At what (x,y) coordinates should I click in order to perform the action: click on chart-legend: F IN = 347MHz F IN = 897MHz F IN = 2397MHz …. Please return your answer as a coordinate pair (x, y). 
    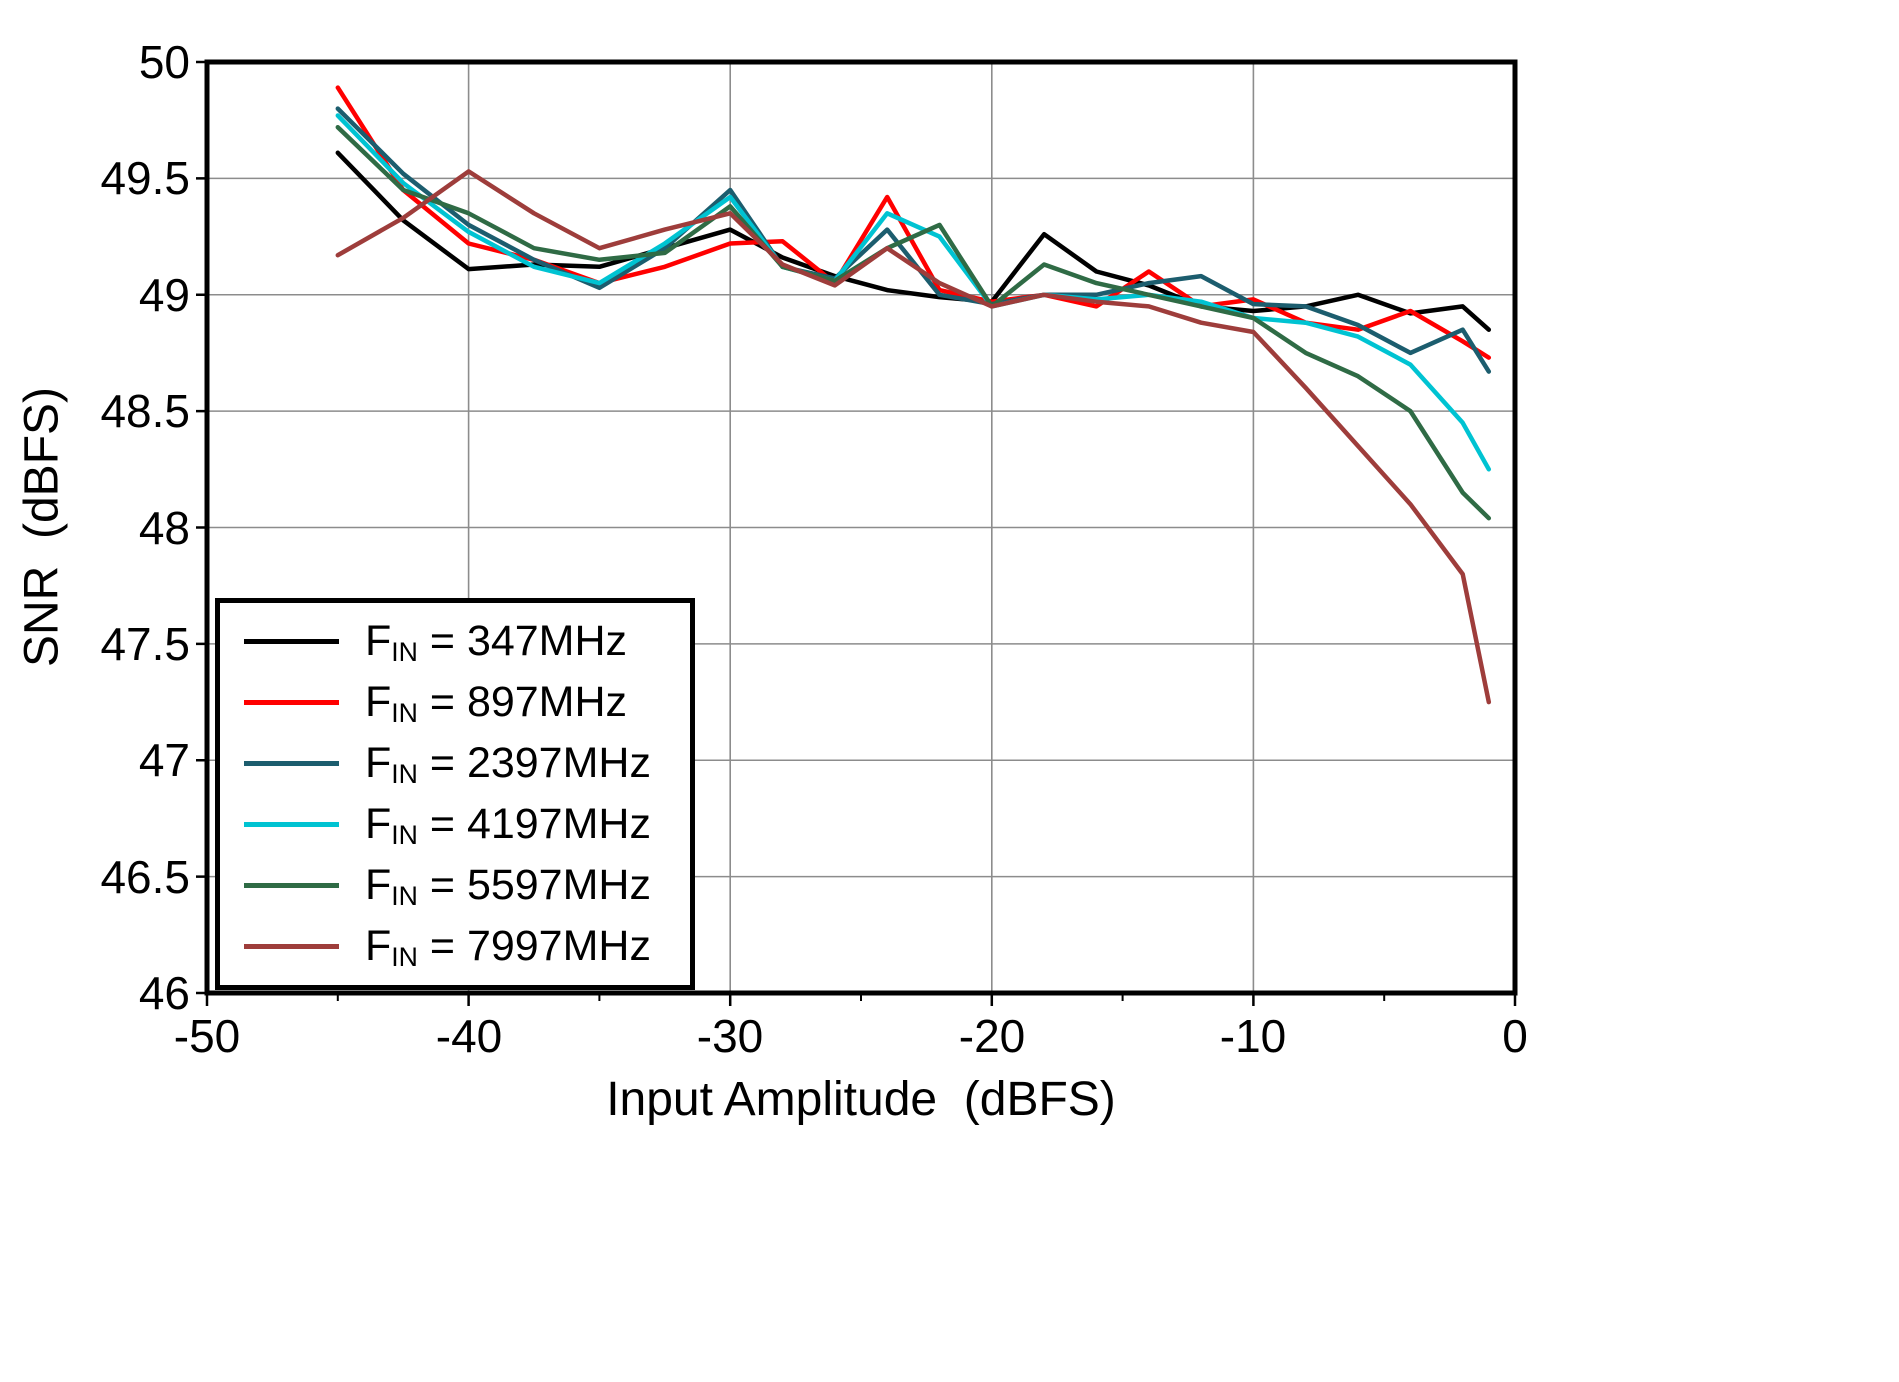
    Looking at the image, I should click on (455, 794).